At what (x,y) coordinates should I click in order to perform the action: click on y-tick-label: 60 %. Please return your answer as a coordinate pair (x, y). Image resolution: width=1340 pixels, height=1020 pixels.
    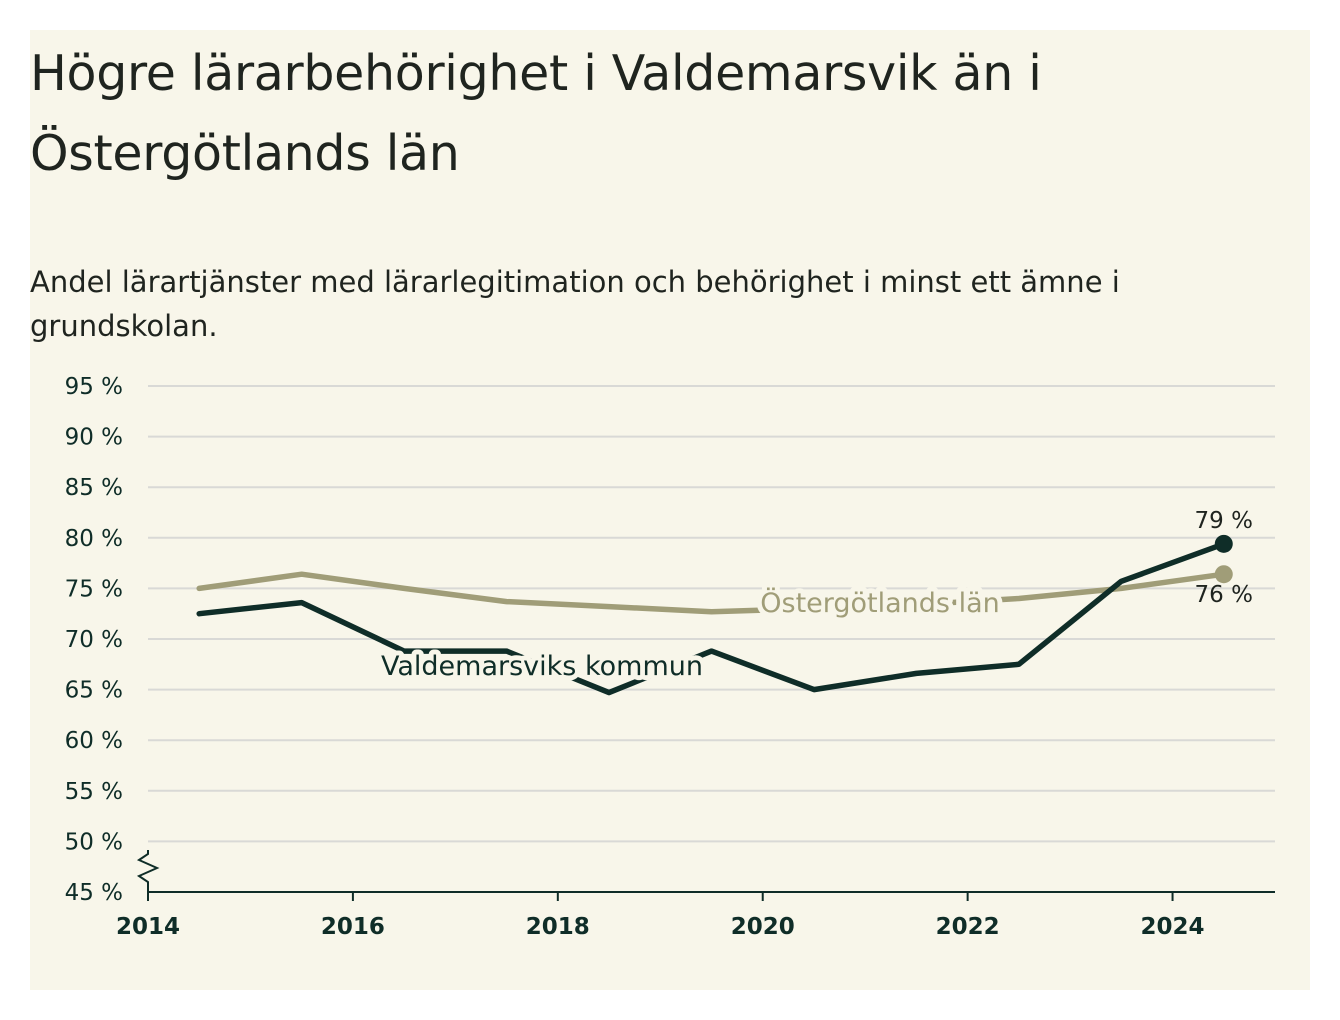
    Looking at the image, I should click on (94, 741).